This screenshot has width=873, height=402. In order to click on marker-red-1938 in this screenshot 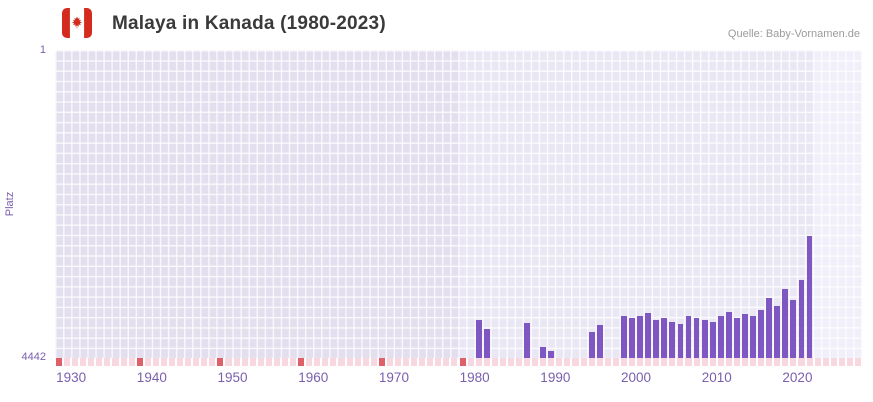, I will do `click(139, 362)`.